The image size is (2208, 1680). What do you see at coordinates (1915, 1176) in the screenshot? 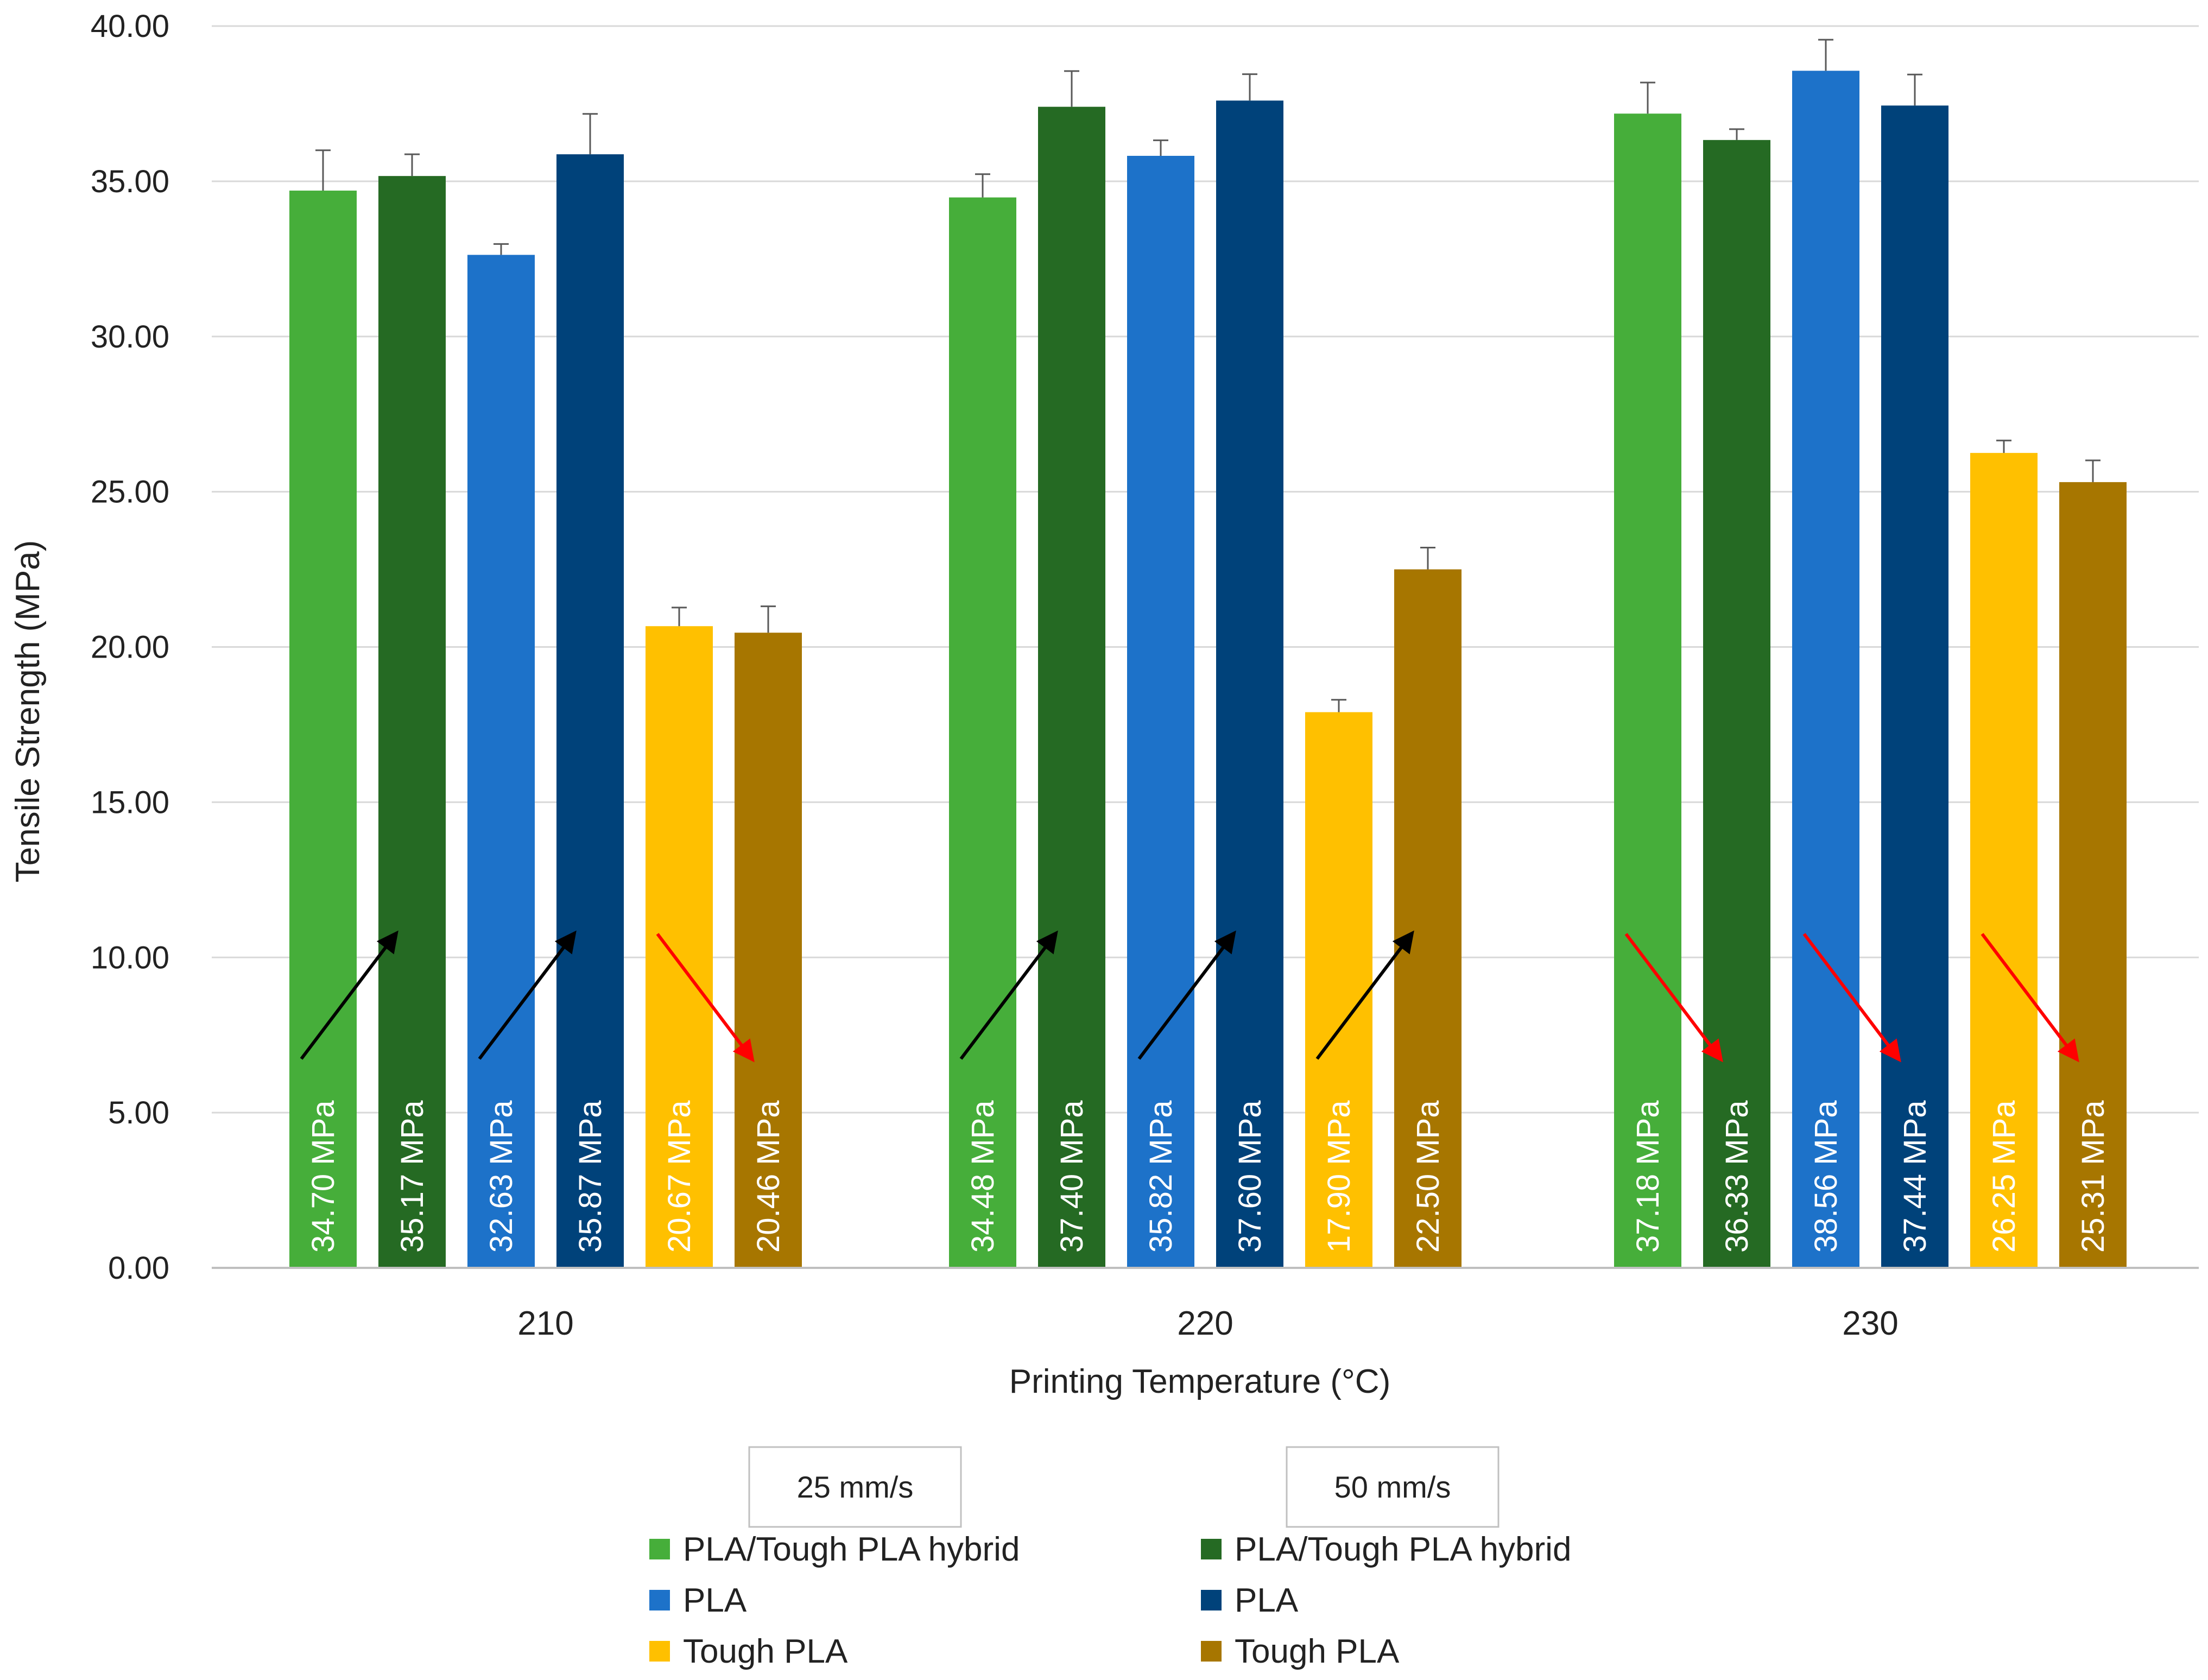
I see `bar-value-label: 37.44 MPa` at bounding box center [1915, 1176].